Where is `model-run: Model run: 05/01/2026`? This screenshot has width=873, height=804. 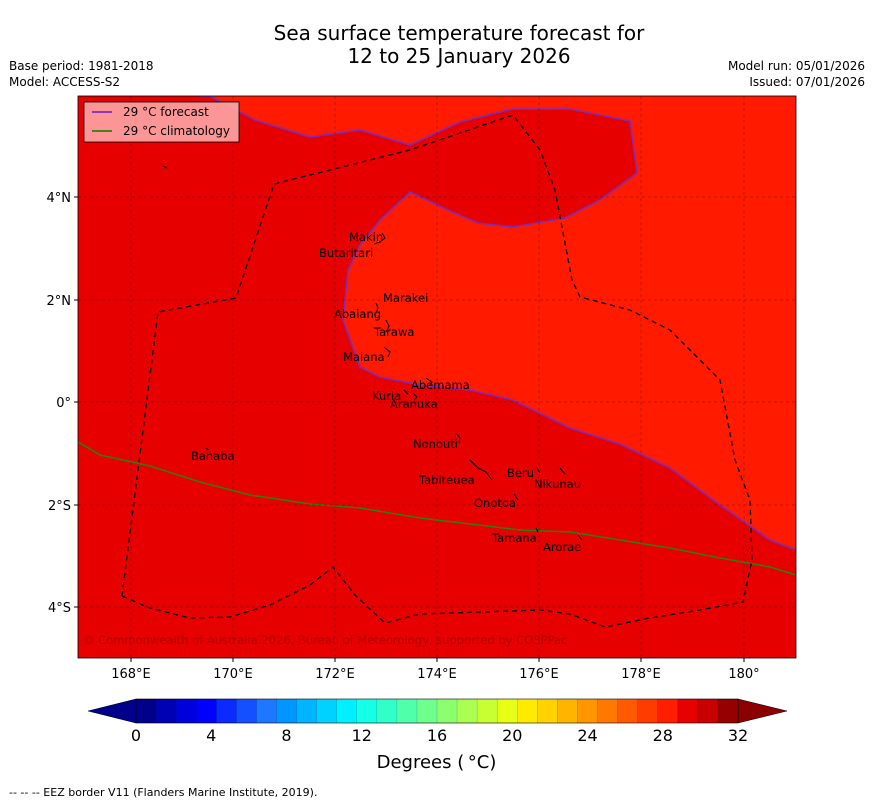 model-run: Model run: 05/01/2026 is located at coordinates (796, 66).